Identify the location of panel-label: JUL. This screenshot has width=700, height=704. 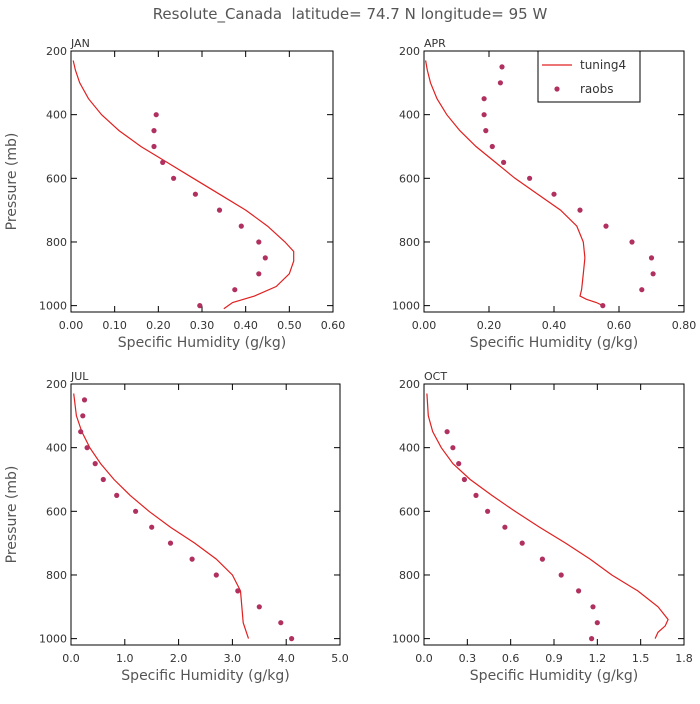
(79, 376).